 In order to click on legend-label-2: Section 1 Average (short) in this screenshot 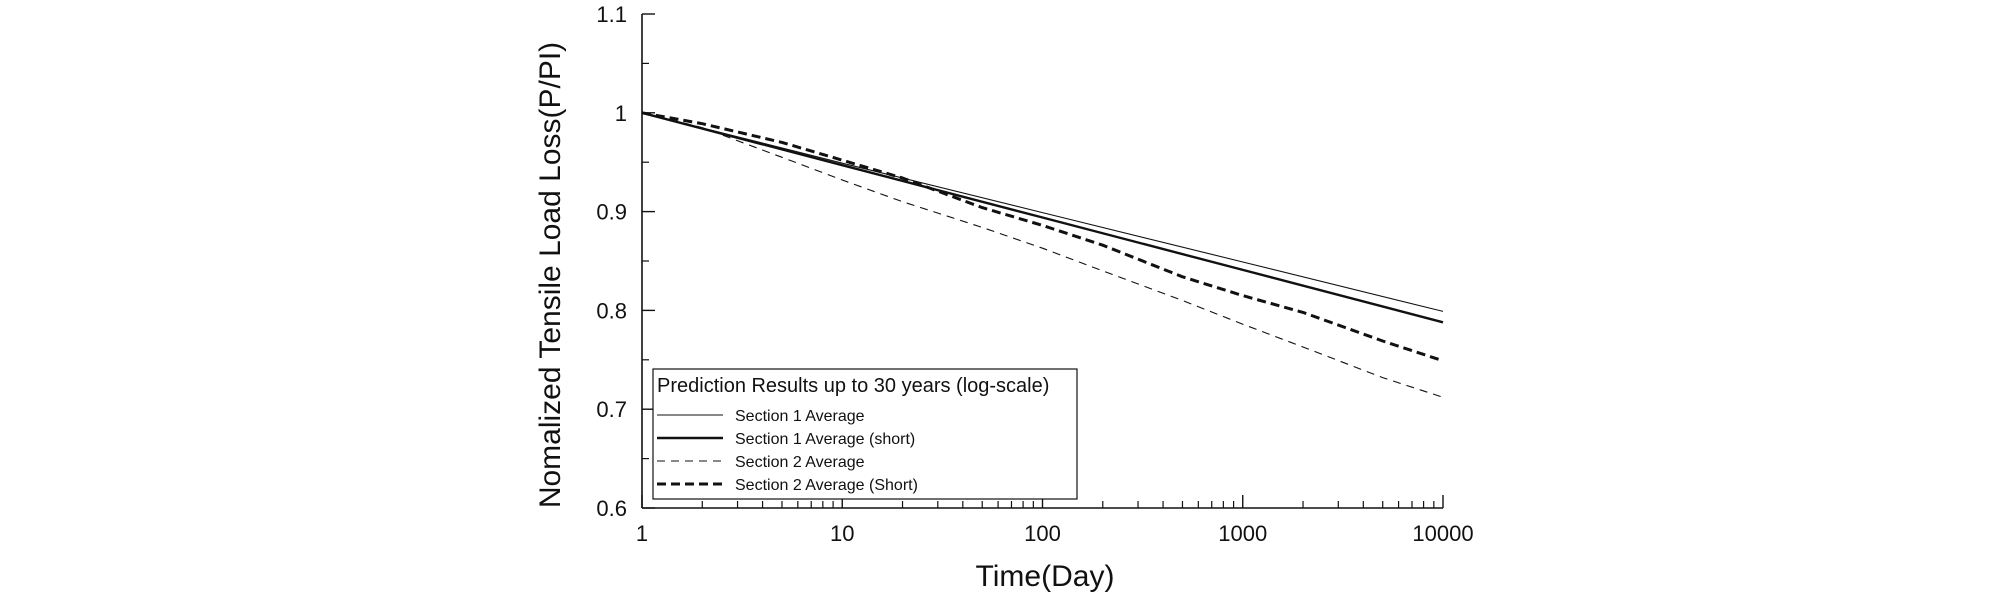, I will do `click(825, 439)`.